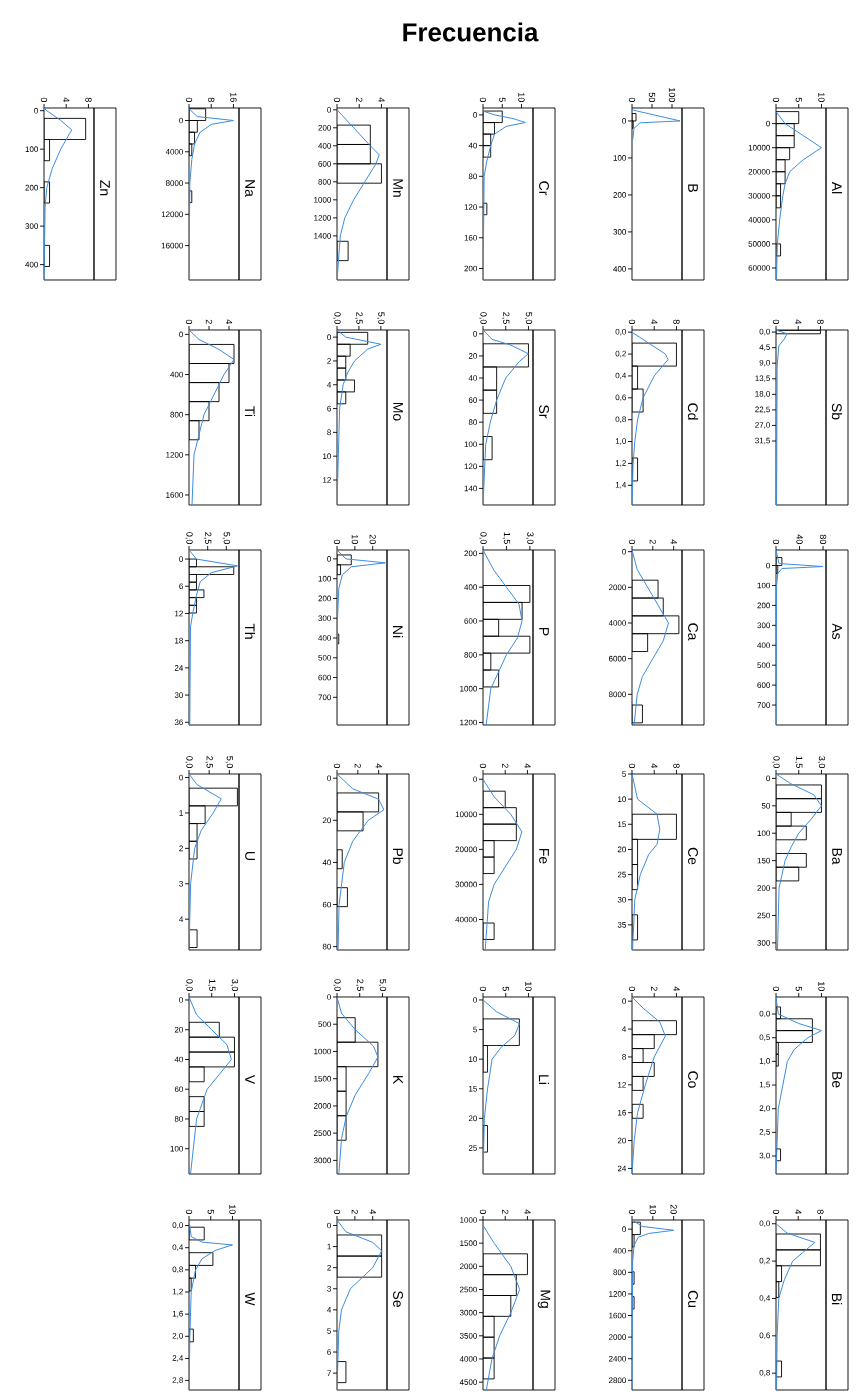 The image size is (857, 1396). I want to click on x-axis-title: Frecuencia, so click(471, 32).